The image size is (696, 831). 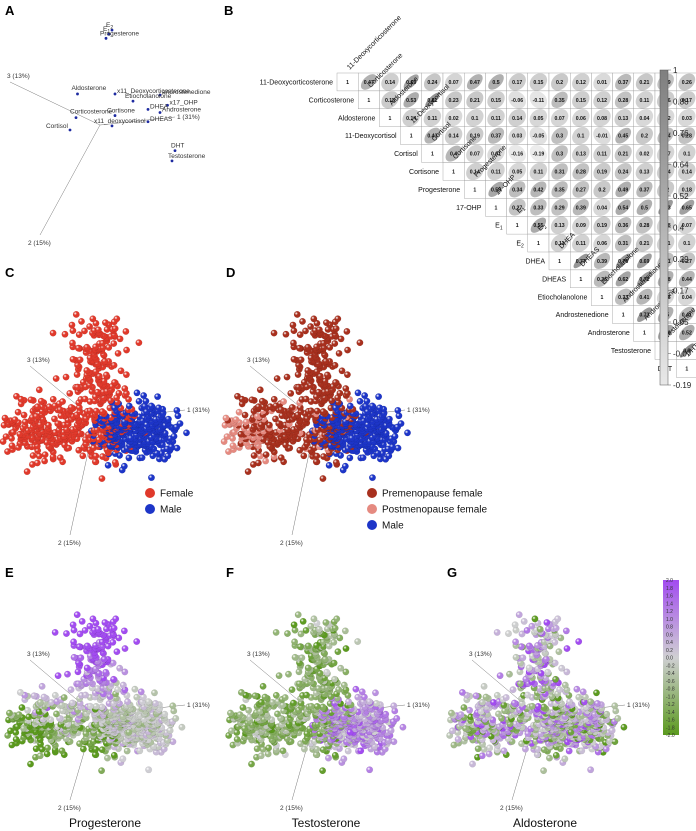 What do you see at coordinates (602, 172) in the screenshot?
I see `heatmap-value: 0.19` at bounding box center [602, 172].